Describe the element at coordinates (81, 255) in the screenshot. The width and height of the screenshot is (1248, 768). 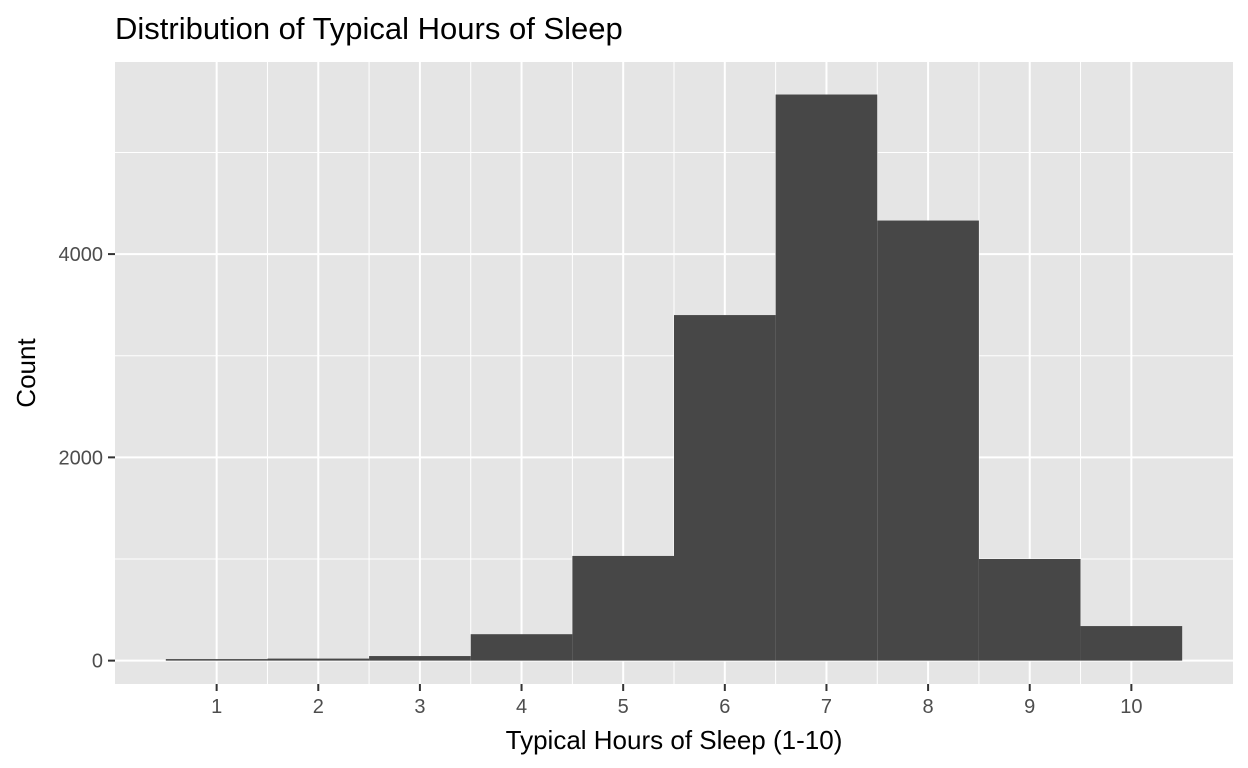
I see `y-tick-label: 4000` at that location.